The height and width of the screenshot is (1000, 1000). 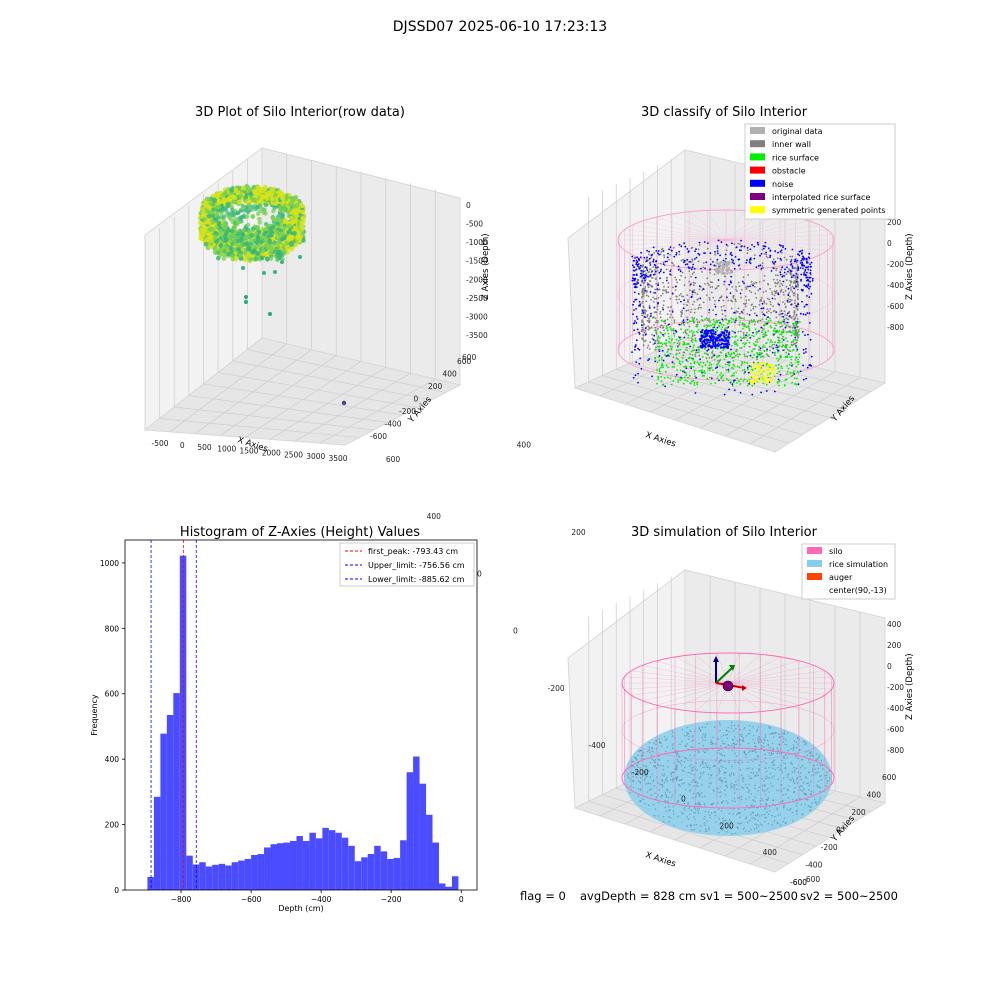 I want to click on grid-line, so click(x=377, y=411).